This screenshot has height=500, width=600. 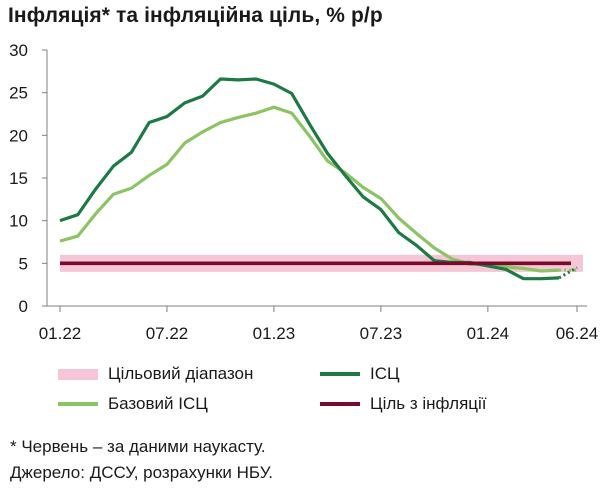 What do you see at coordinates (274, 333) in the screenshot?
I see `x-tick-label: 01.23` at bounding box center [274, 333].